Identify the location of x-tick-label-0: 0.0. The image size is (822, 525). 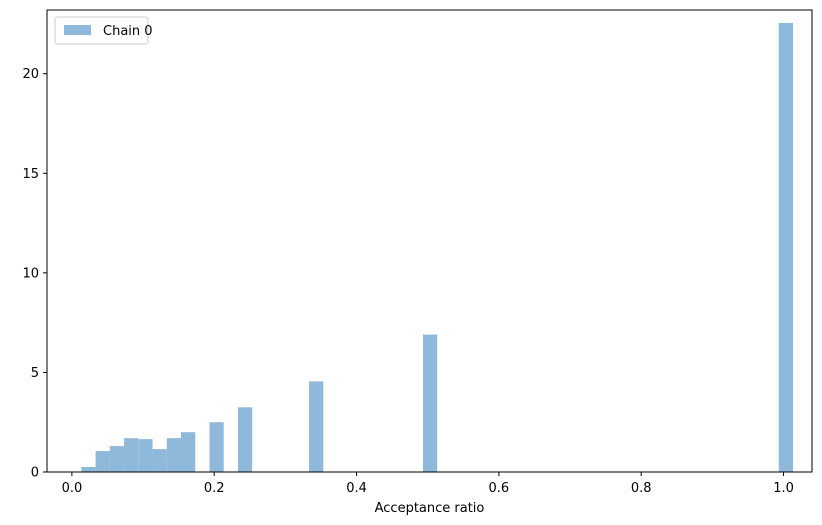
(72, 488).